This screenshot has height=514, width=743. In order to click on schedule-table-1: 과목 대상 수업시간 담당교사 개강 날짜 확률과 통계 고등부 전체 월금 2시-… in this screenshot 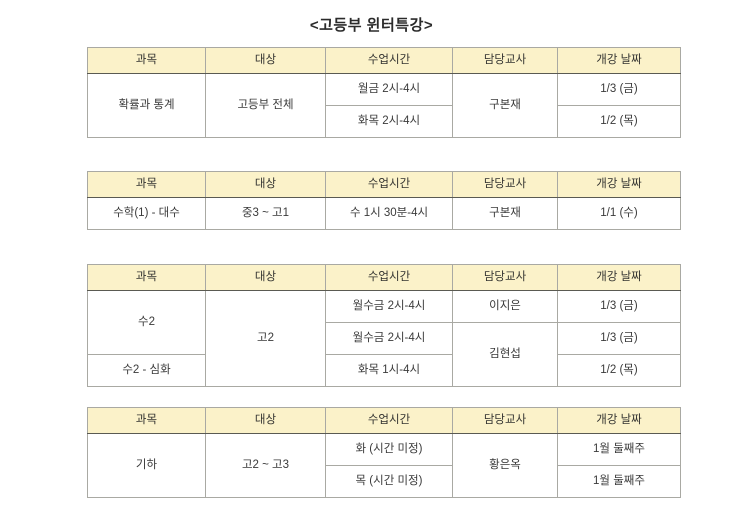, I will do `click(384, 92)`.